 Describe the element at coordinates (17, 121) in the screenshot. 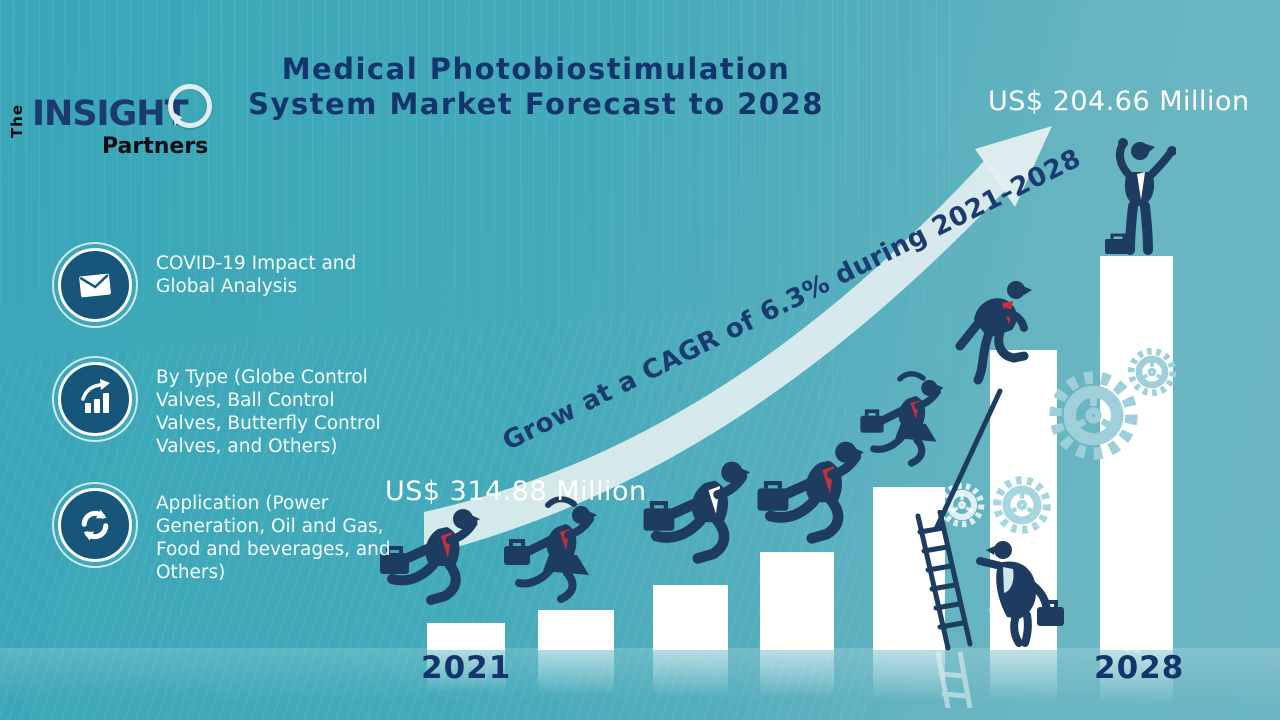

I see `logo-word-the: The` at that location.